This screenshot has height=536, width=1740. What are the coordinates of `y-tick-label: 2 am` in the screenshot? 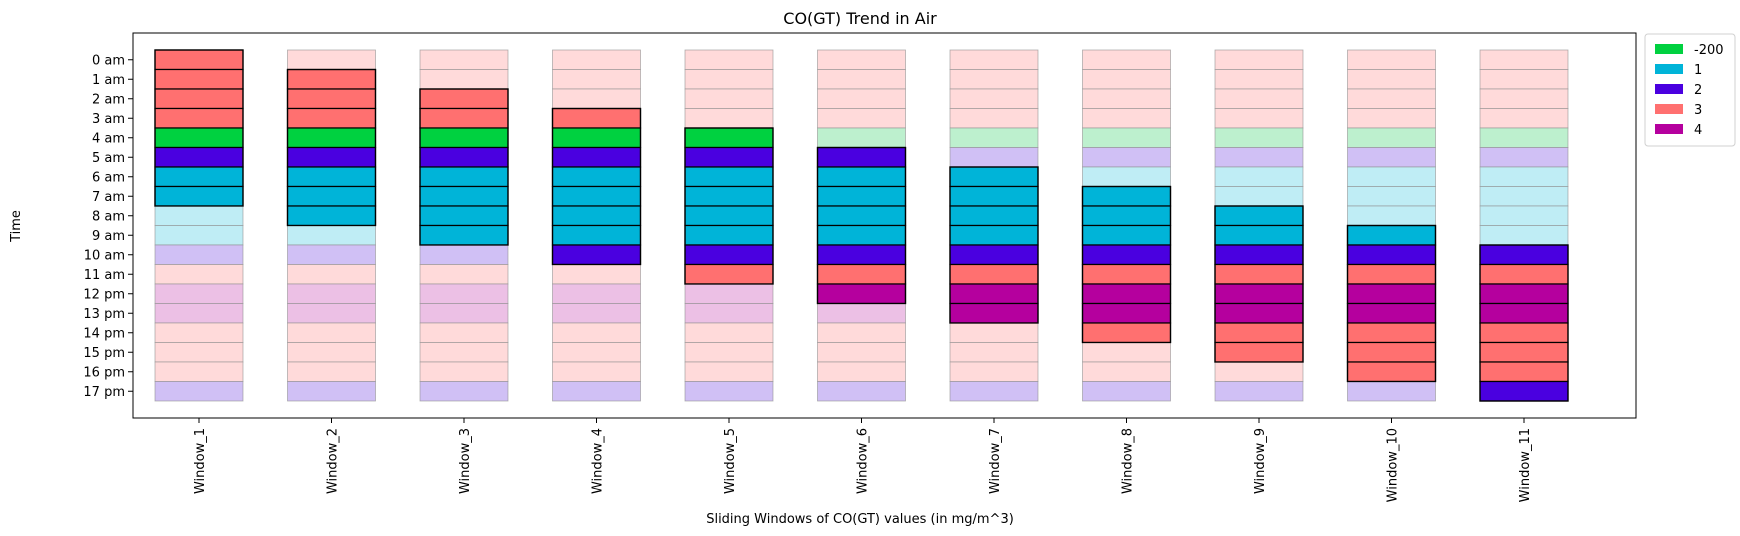 It's located at (108, 99).